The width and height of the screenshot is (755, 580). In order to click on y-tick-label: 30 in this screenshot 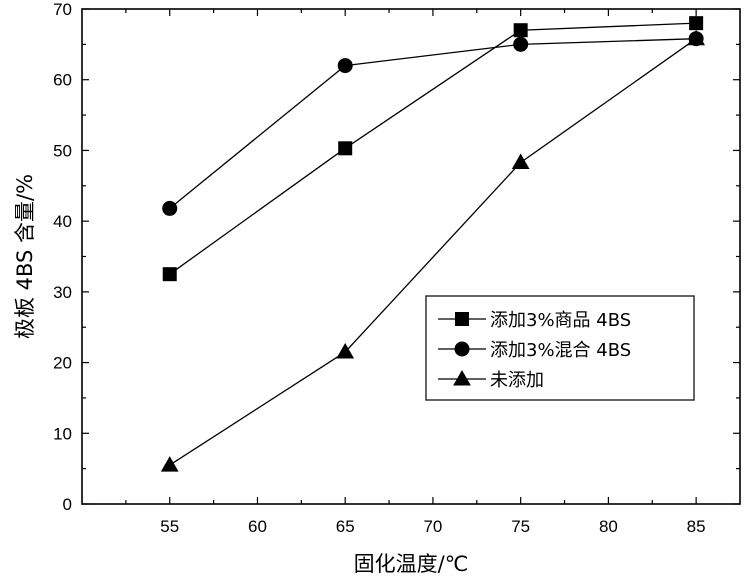, I will do `click(62, 292)`.